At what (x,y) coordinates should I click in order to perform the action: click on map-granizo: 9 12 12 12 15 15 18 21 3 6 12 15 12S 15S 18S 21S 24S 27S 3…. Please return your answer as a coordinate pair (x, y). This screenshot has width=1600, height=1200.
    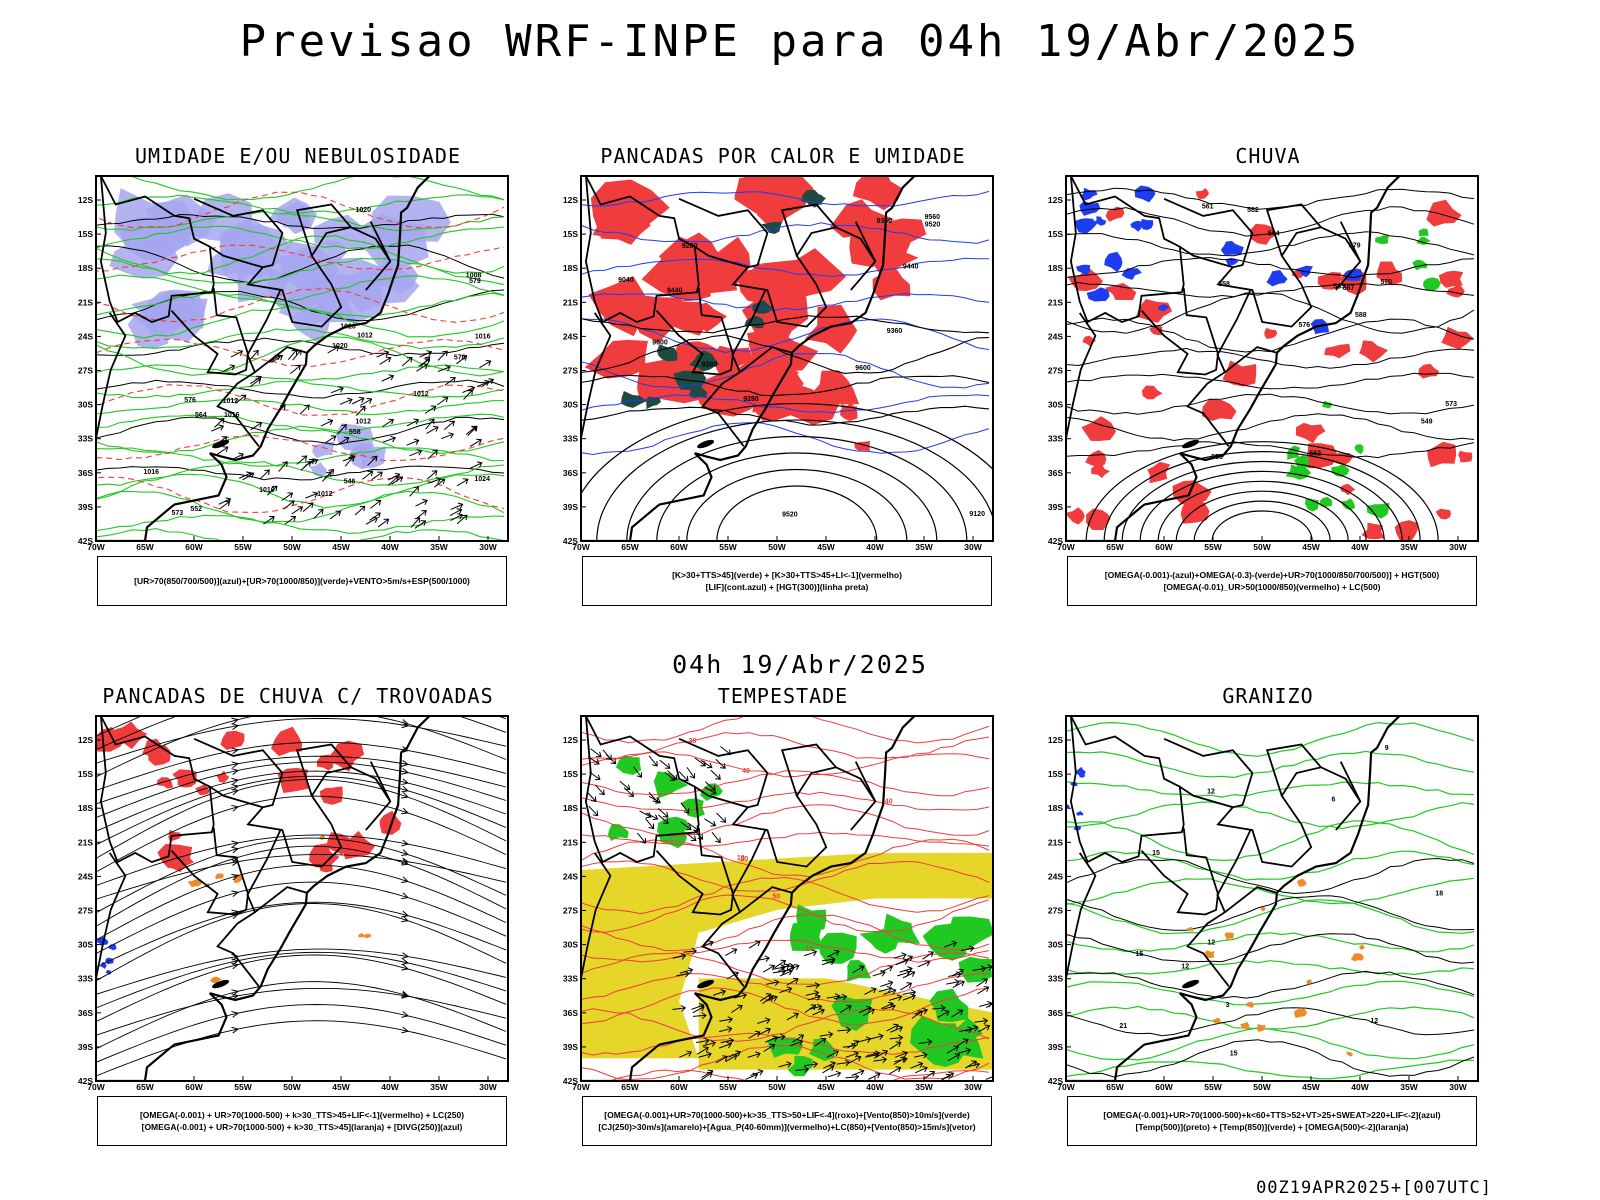
    Looking at the image, I should click on (1263, 903).